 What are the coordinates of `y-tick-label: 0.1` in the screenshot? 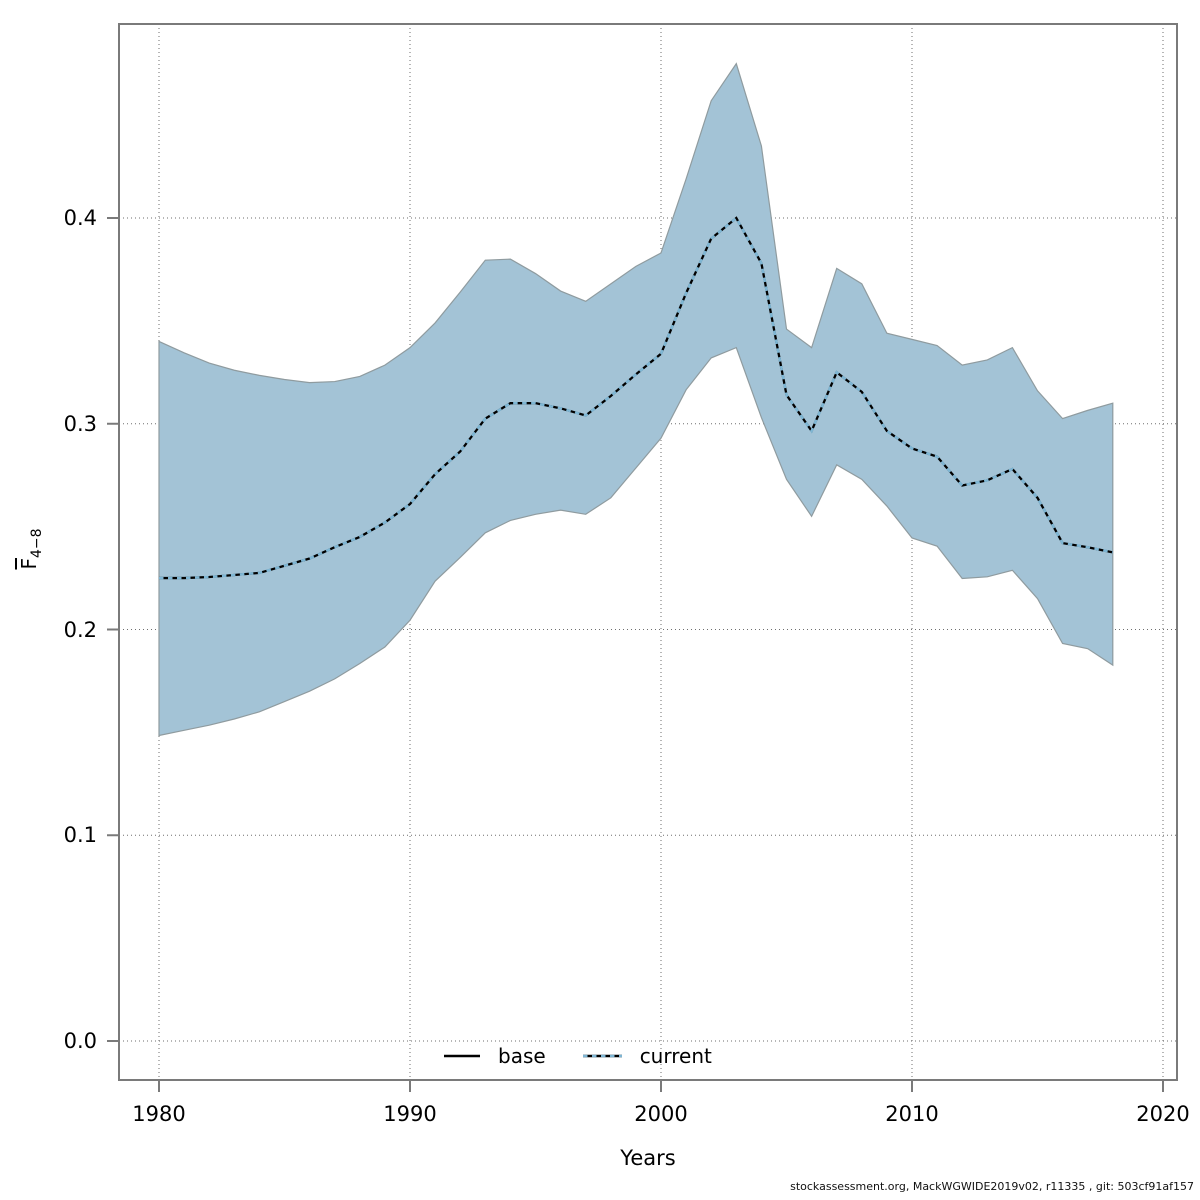 It's located at (80, 835).